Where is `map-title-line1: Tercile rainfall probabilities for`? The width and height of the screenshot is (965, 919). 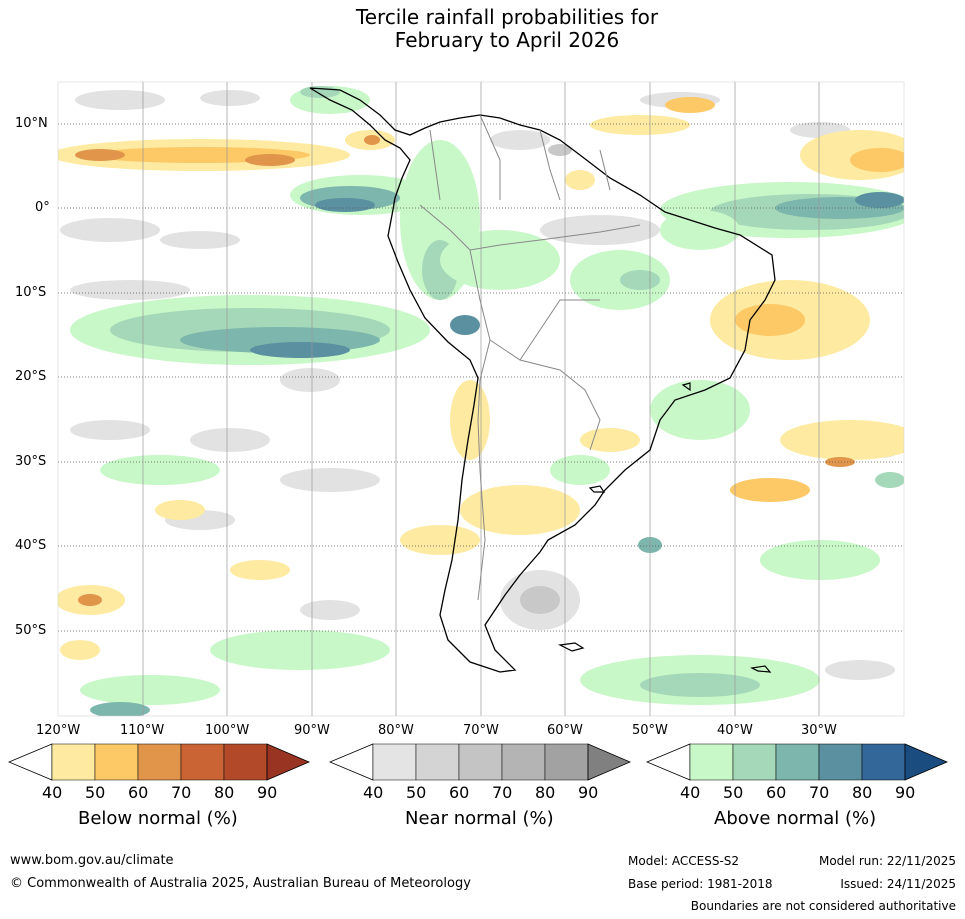
map-title-line1: Tercile rainfall probabilities for is located at coordinates (507, 17).